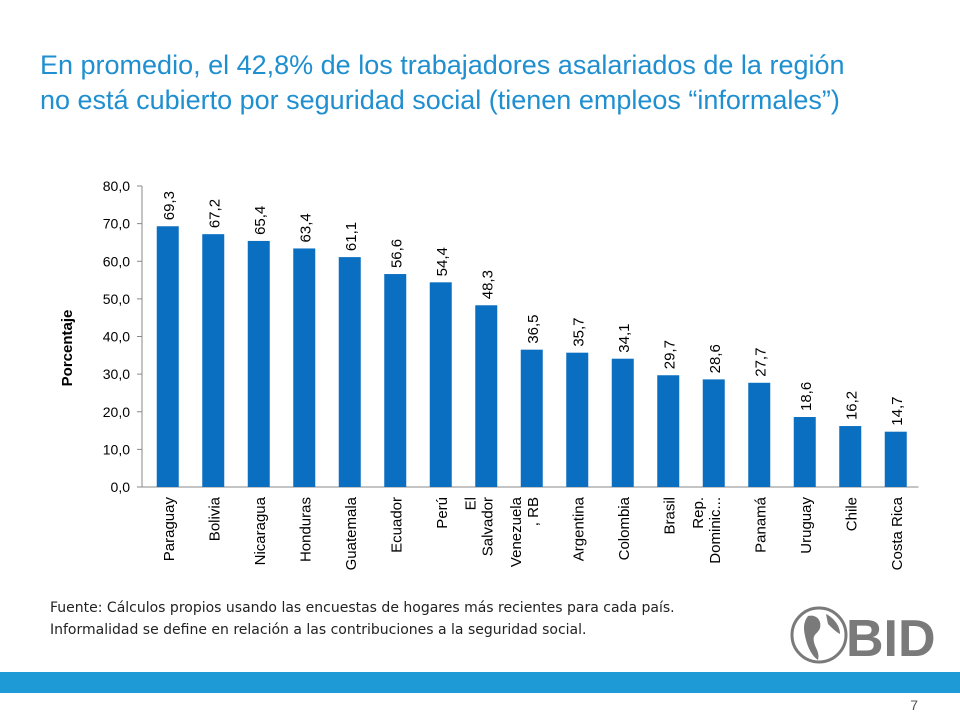 The width and height of the screenshot is (960, 720). I want to click on bar-value-label: 56,6, so click(396, 253).